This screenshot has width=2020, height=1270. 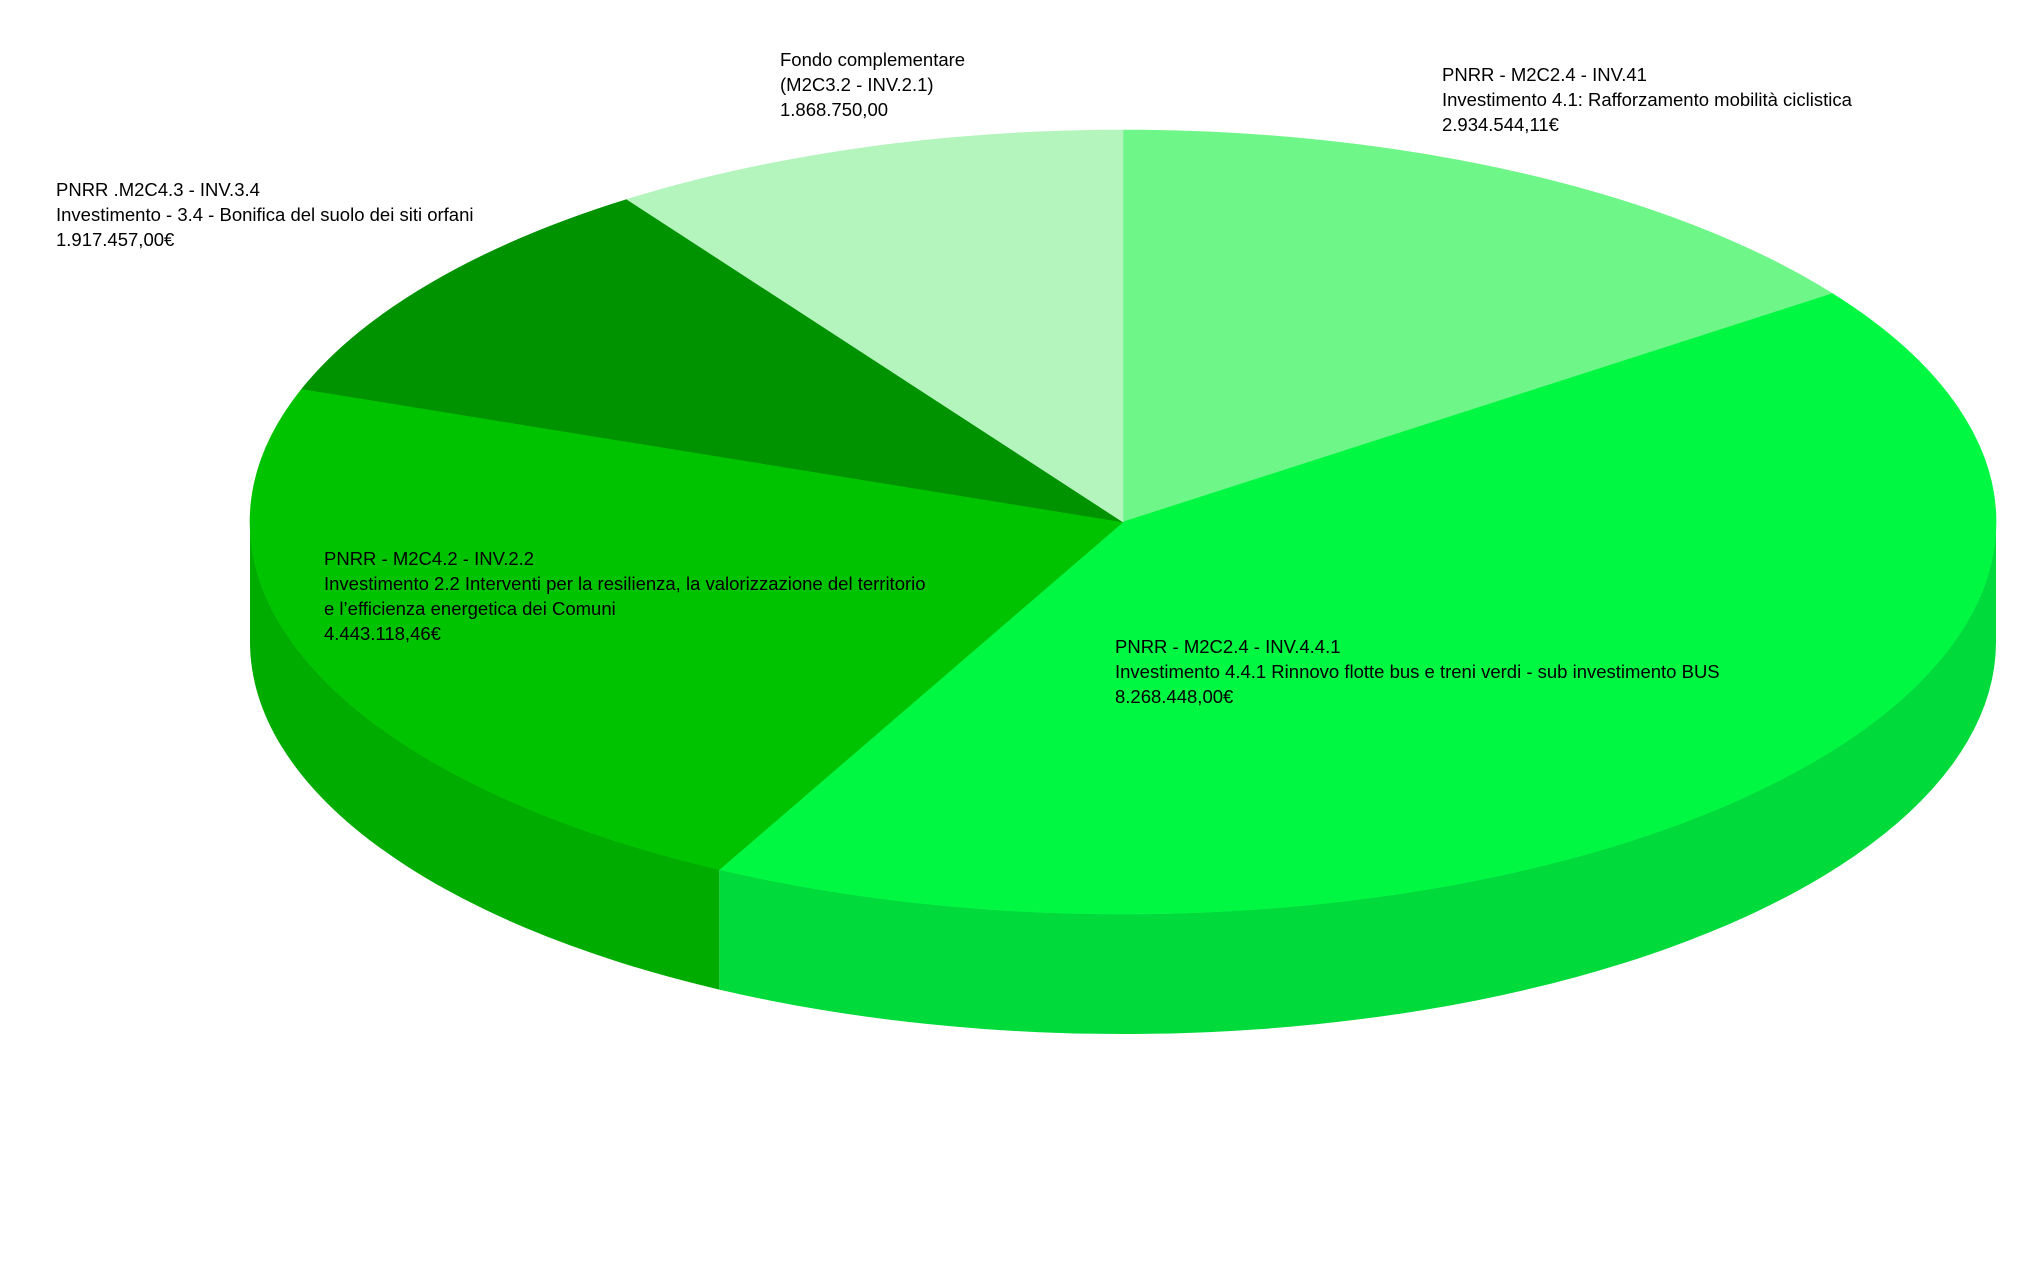 What do you see at coordinates (158, 189) in the screenshot?
I see `label-bonifica-line-1: PNRR .M2C4.3 - INV.3.4` at bounding box center [158, 189].